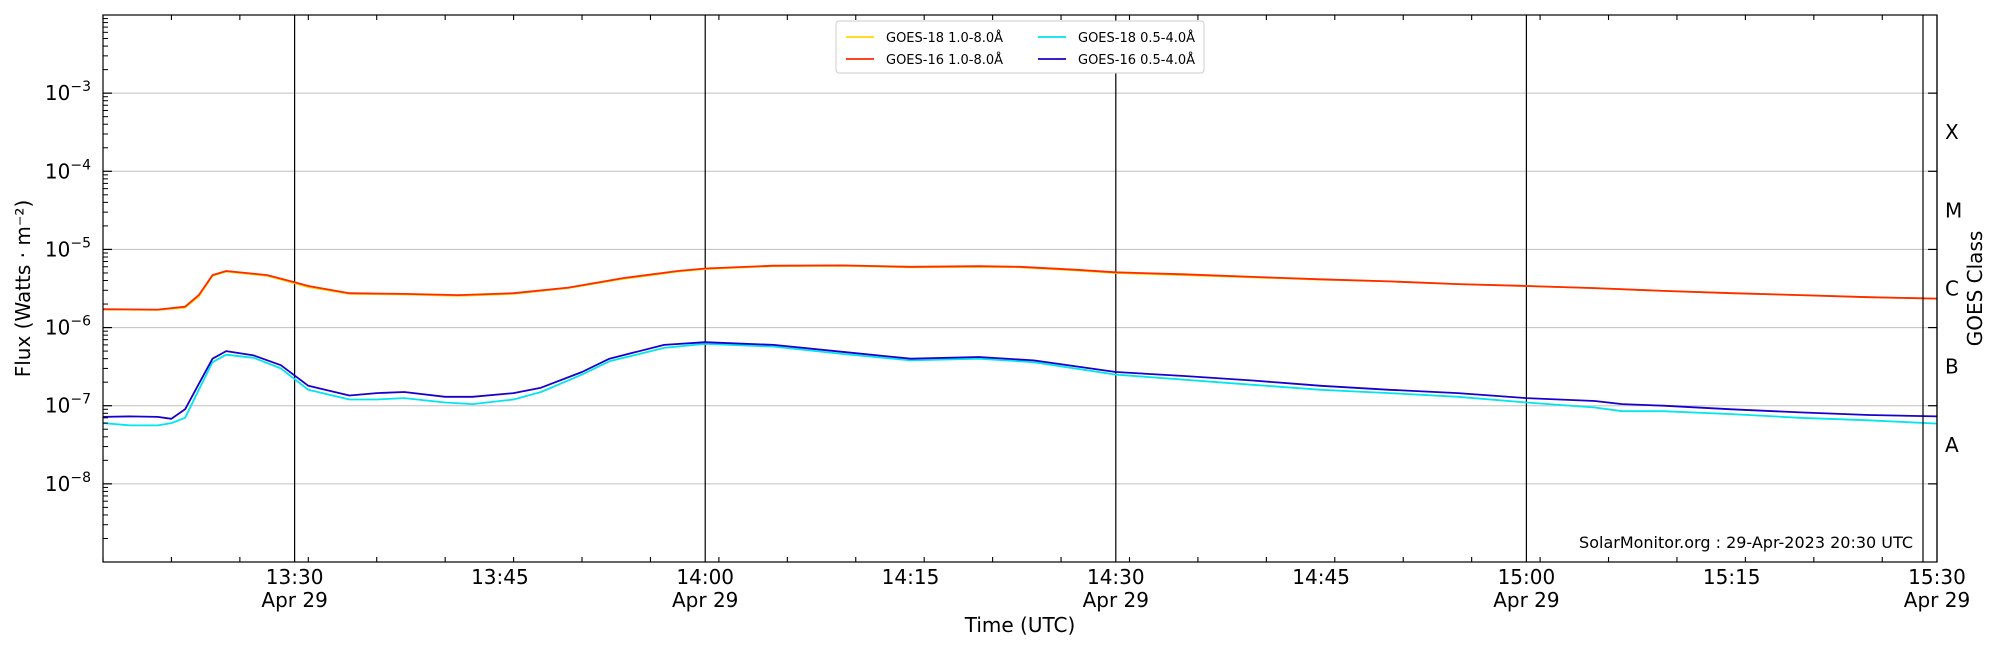  Describe the element at coordinates (1116, 577) in the screenshot. I see `x-tick-label: 14:30` at that location.